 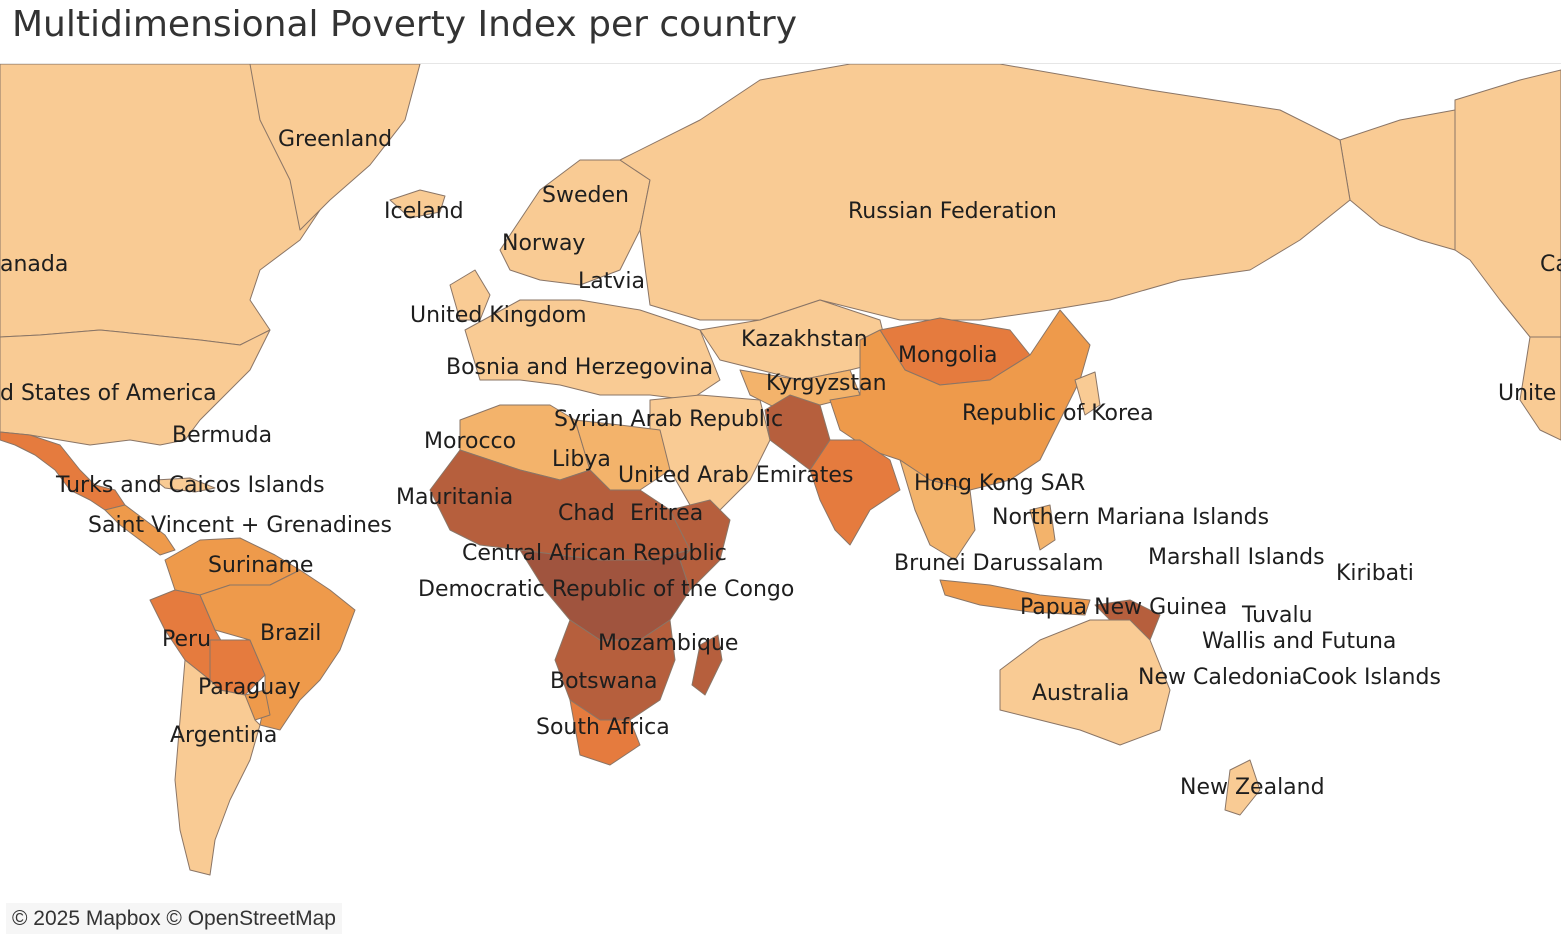 I want to click on label-tuvalu: Tuvalu, so click(x=1277, y=615).